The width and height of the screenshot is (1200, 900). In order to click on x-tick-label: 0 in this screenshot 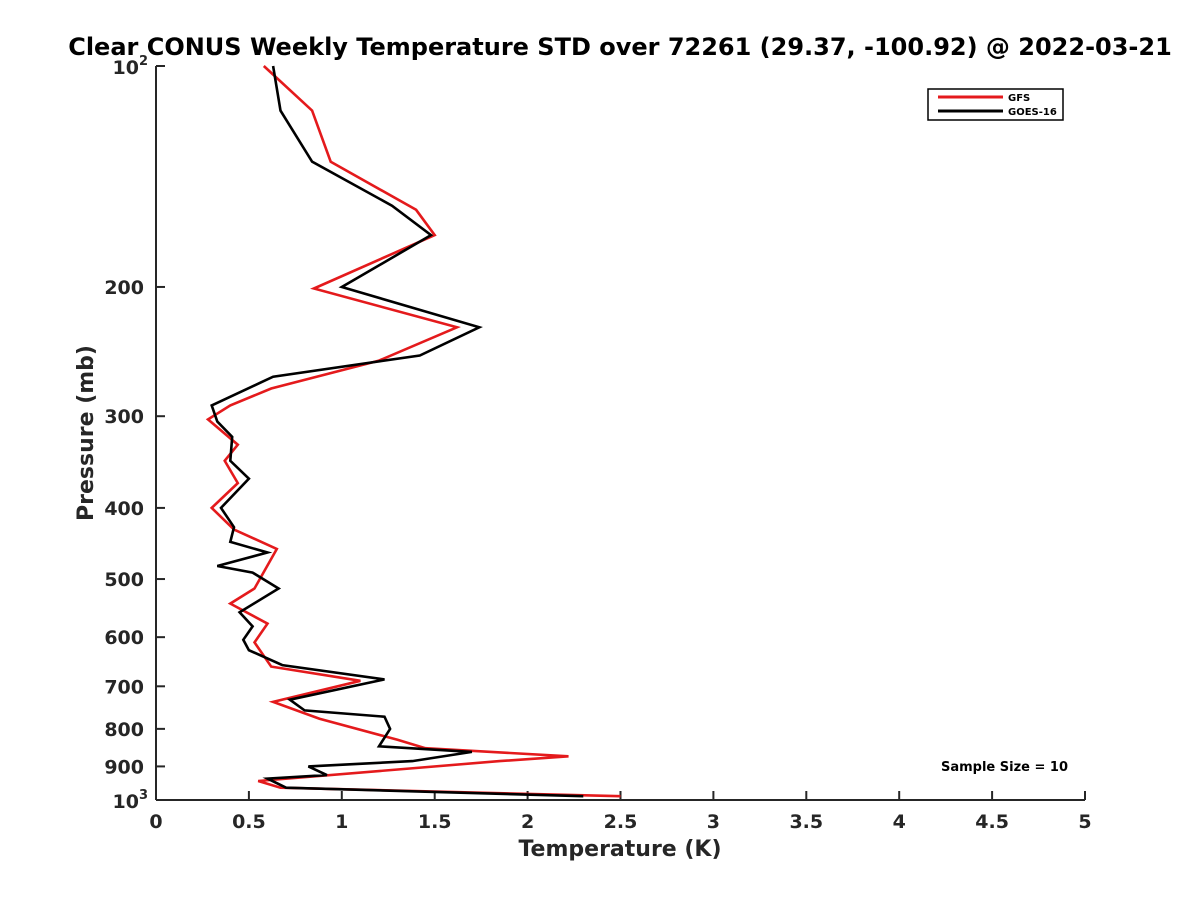, I will do `click(155, 822)`.